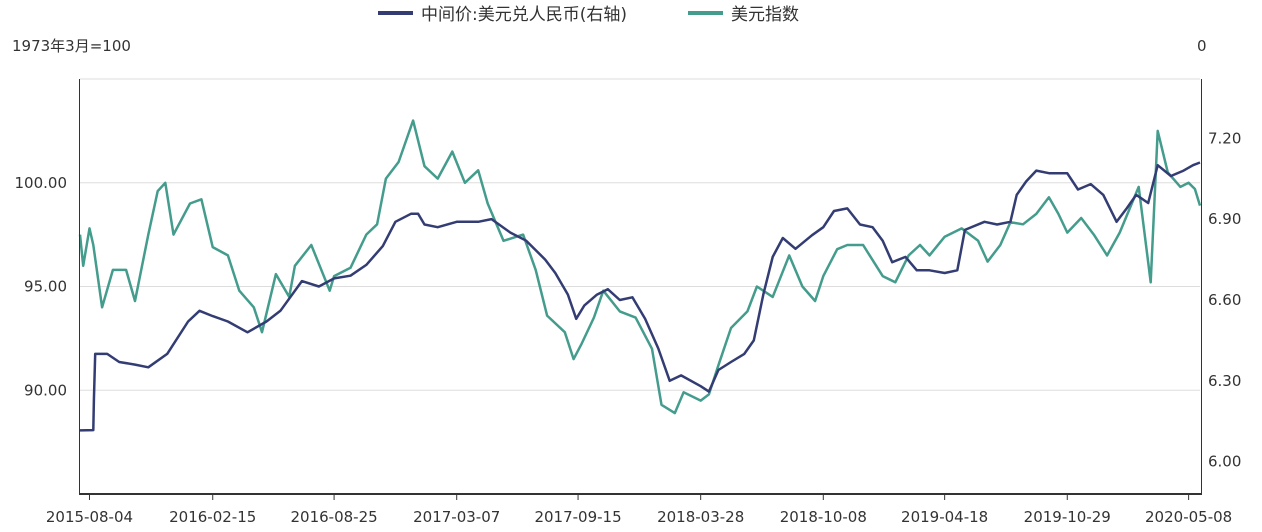 This screenshot has width=1262, height=532. What do you see at coordinates (1224, 462) in the screenshot?
I see `right-tick-label: 6.00` at bounding box center [1224, 462].